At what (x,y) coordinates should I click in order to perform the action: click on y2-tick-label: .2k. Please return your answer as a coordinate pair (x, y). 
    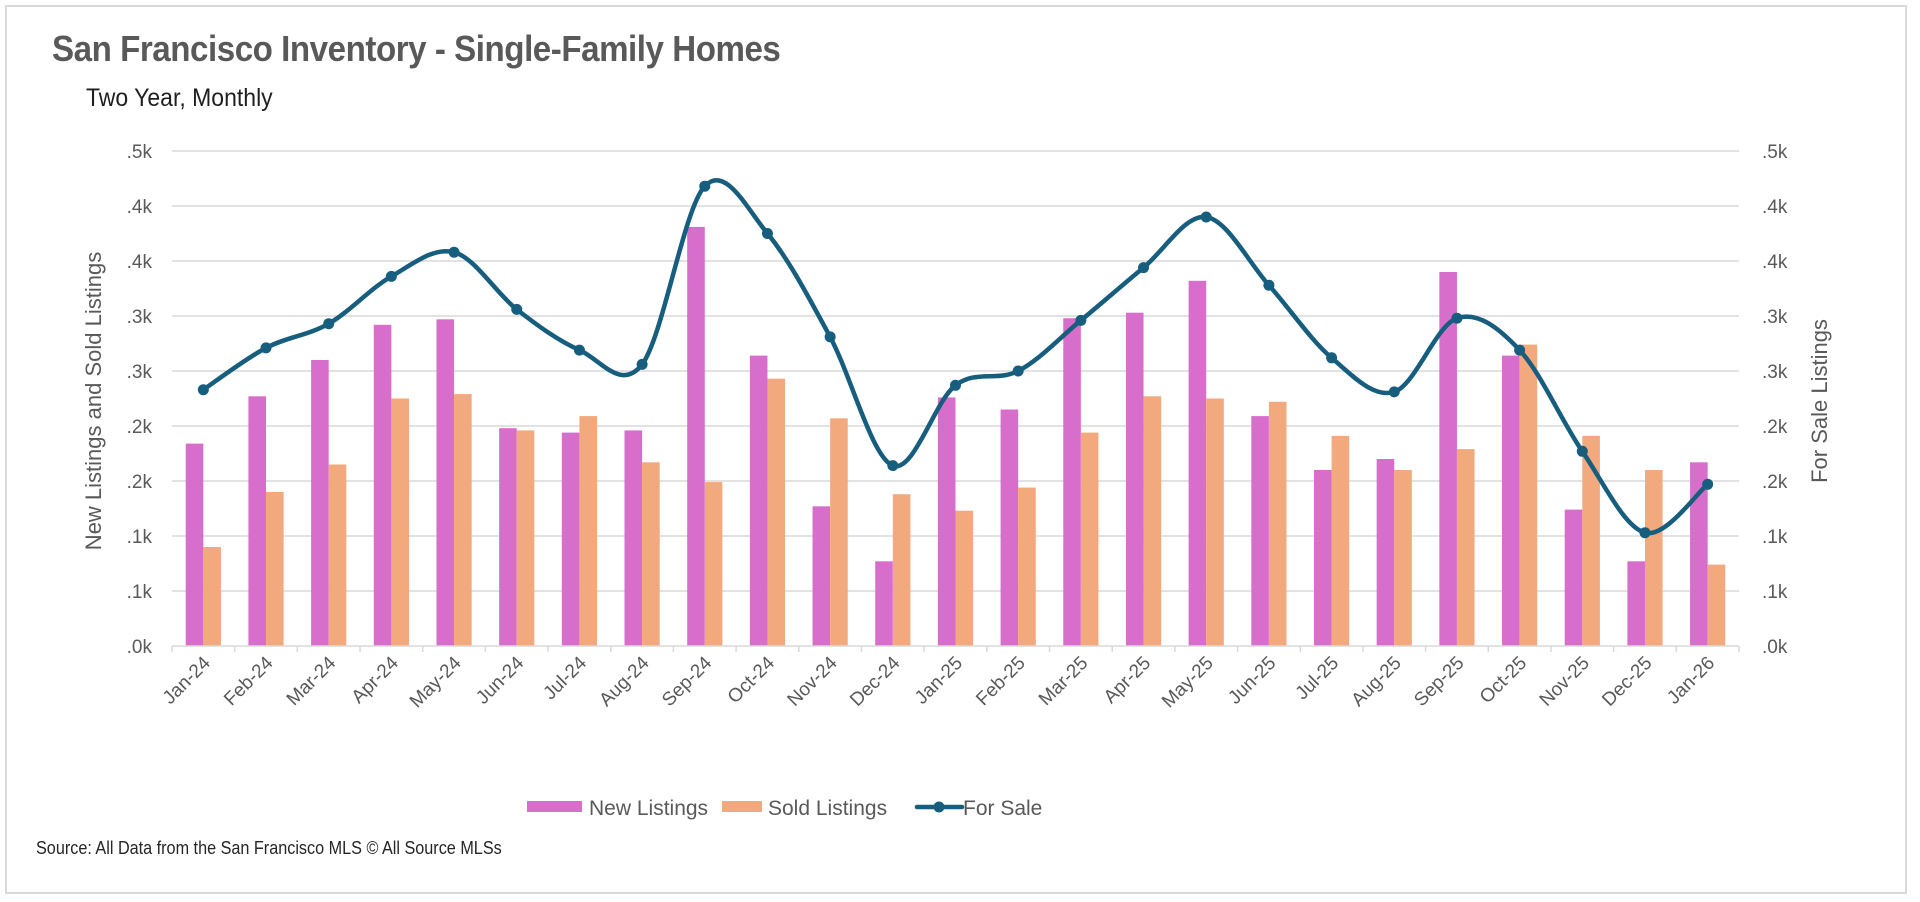
    Looking at the image, I should click on (1775, 482).